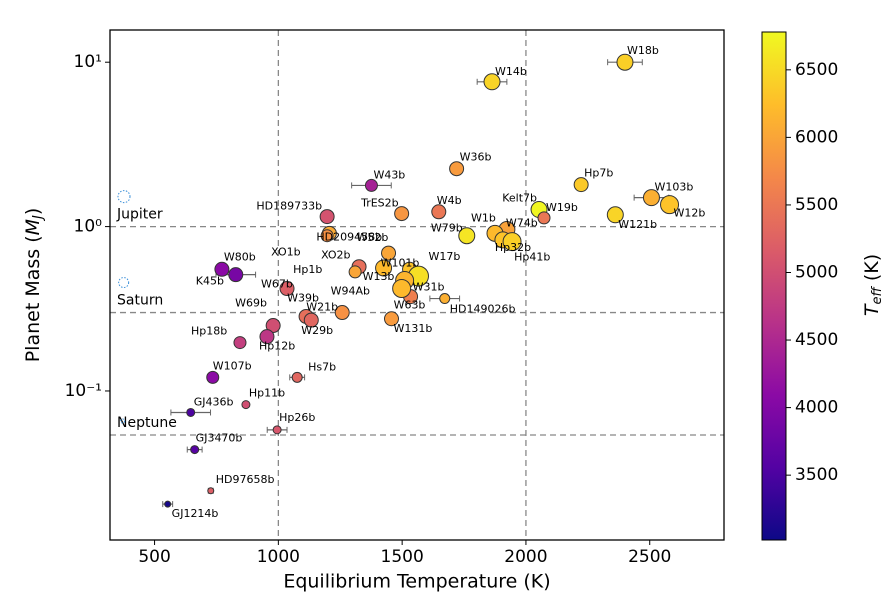  Describe the element at coordinates (373, 237) in the screenshot. I see `point-label: W52b` at that location.